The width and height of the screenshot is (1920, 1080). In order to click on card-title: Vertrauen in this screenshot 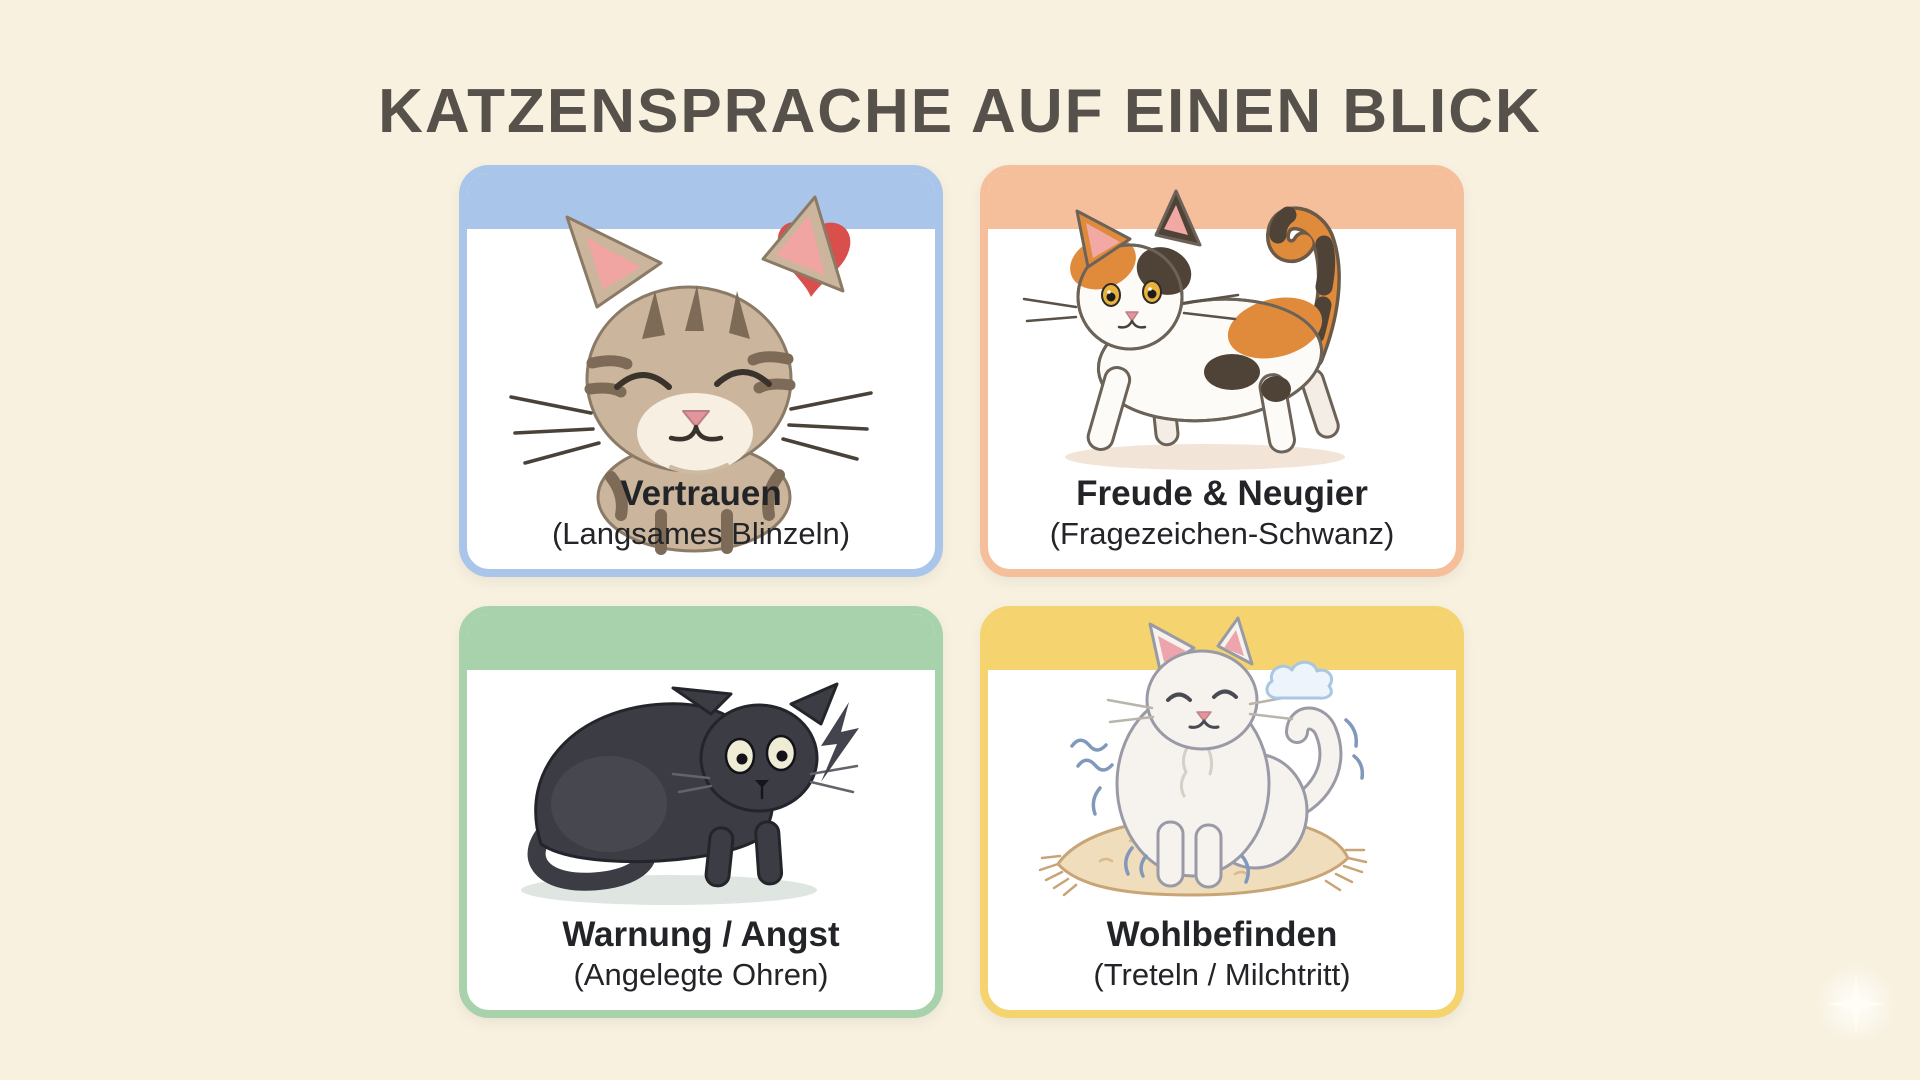, I will do `click(701, 493)`.